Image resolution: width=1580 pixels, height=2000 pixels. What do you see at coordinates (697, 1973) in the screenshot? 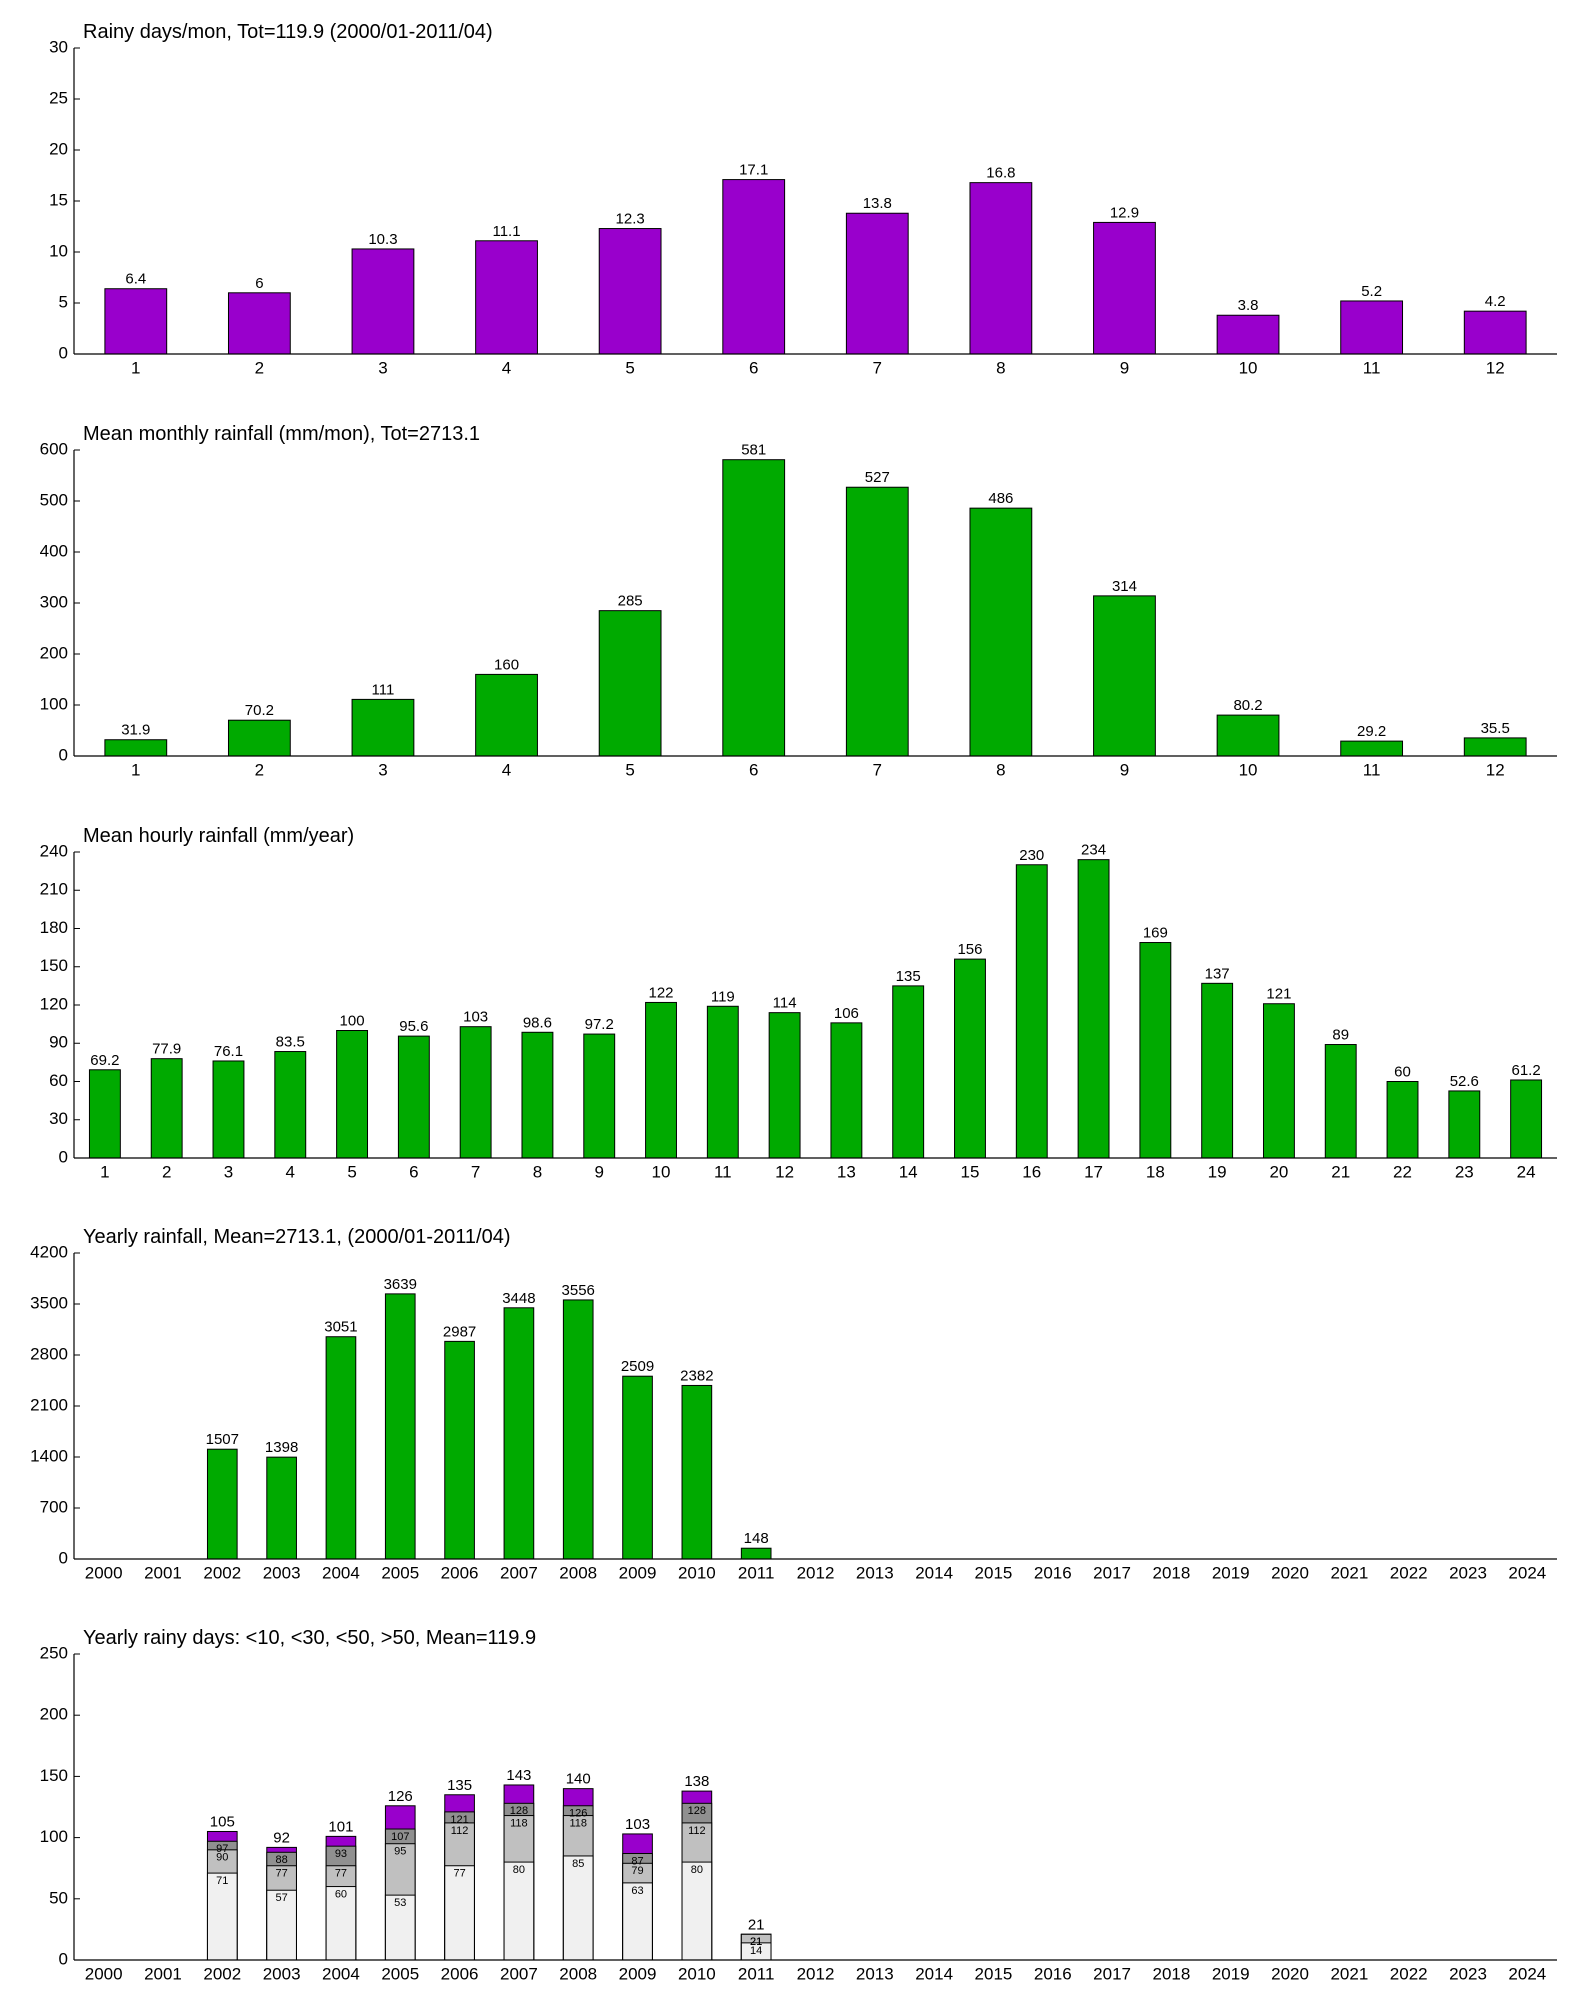
I see `x-tick-label: 2010` at bounding box center [697, 1973].